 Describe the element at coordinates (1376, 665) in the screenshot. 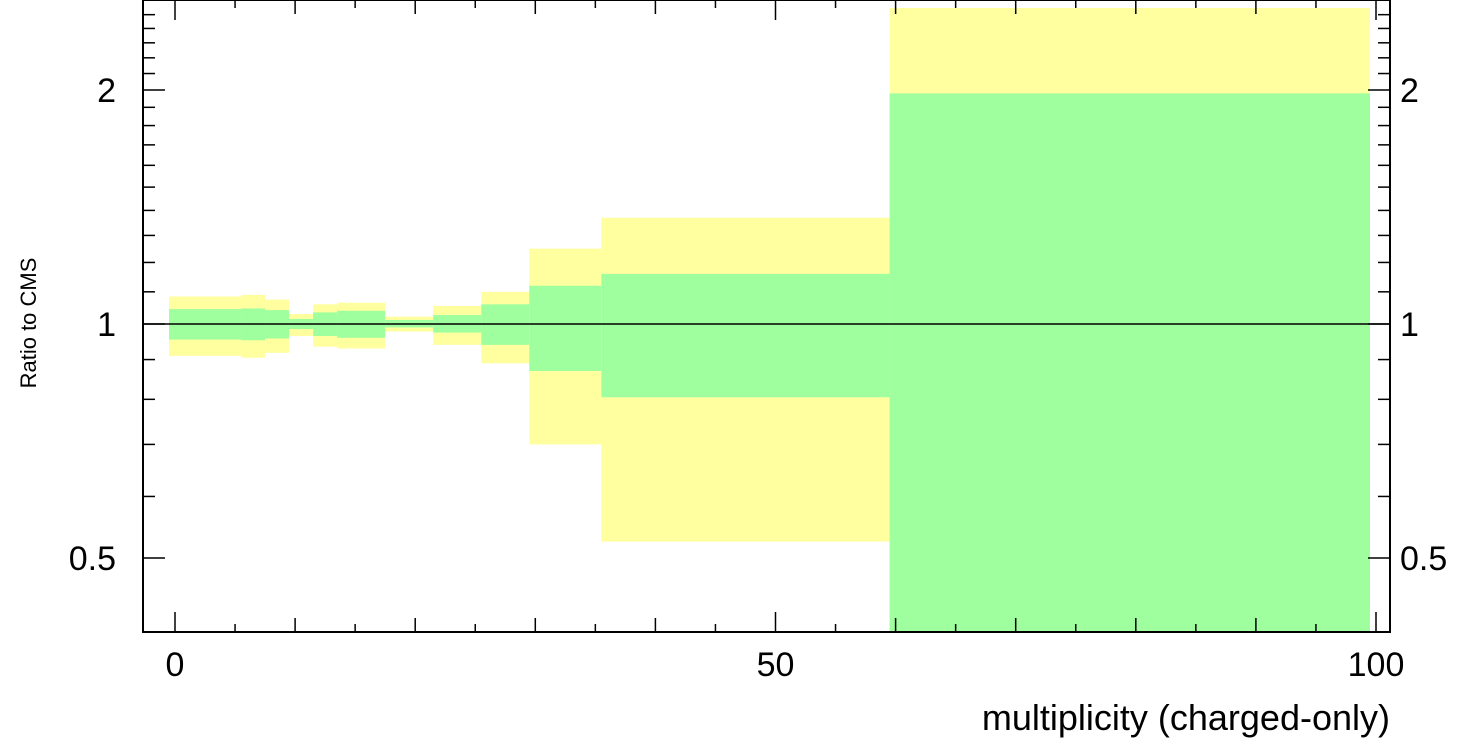

I see `x-tick-label-100: 100` at that location.